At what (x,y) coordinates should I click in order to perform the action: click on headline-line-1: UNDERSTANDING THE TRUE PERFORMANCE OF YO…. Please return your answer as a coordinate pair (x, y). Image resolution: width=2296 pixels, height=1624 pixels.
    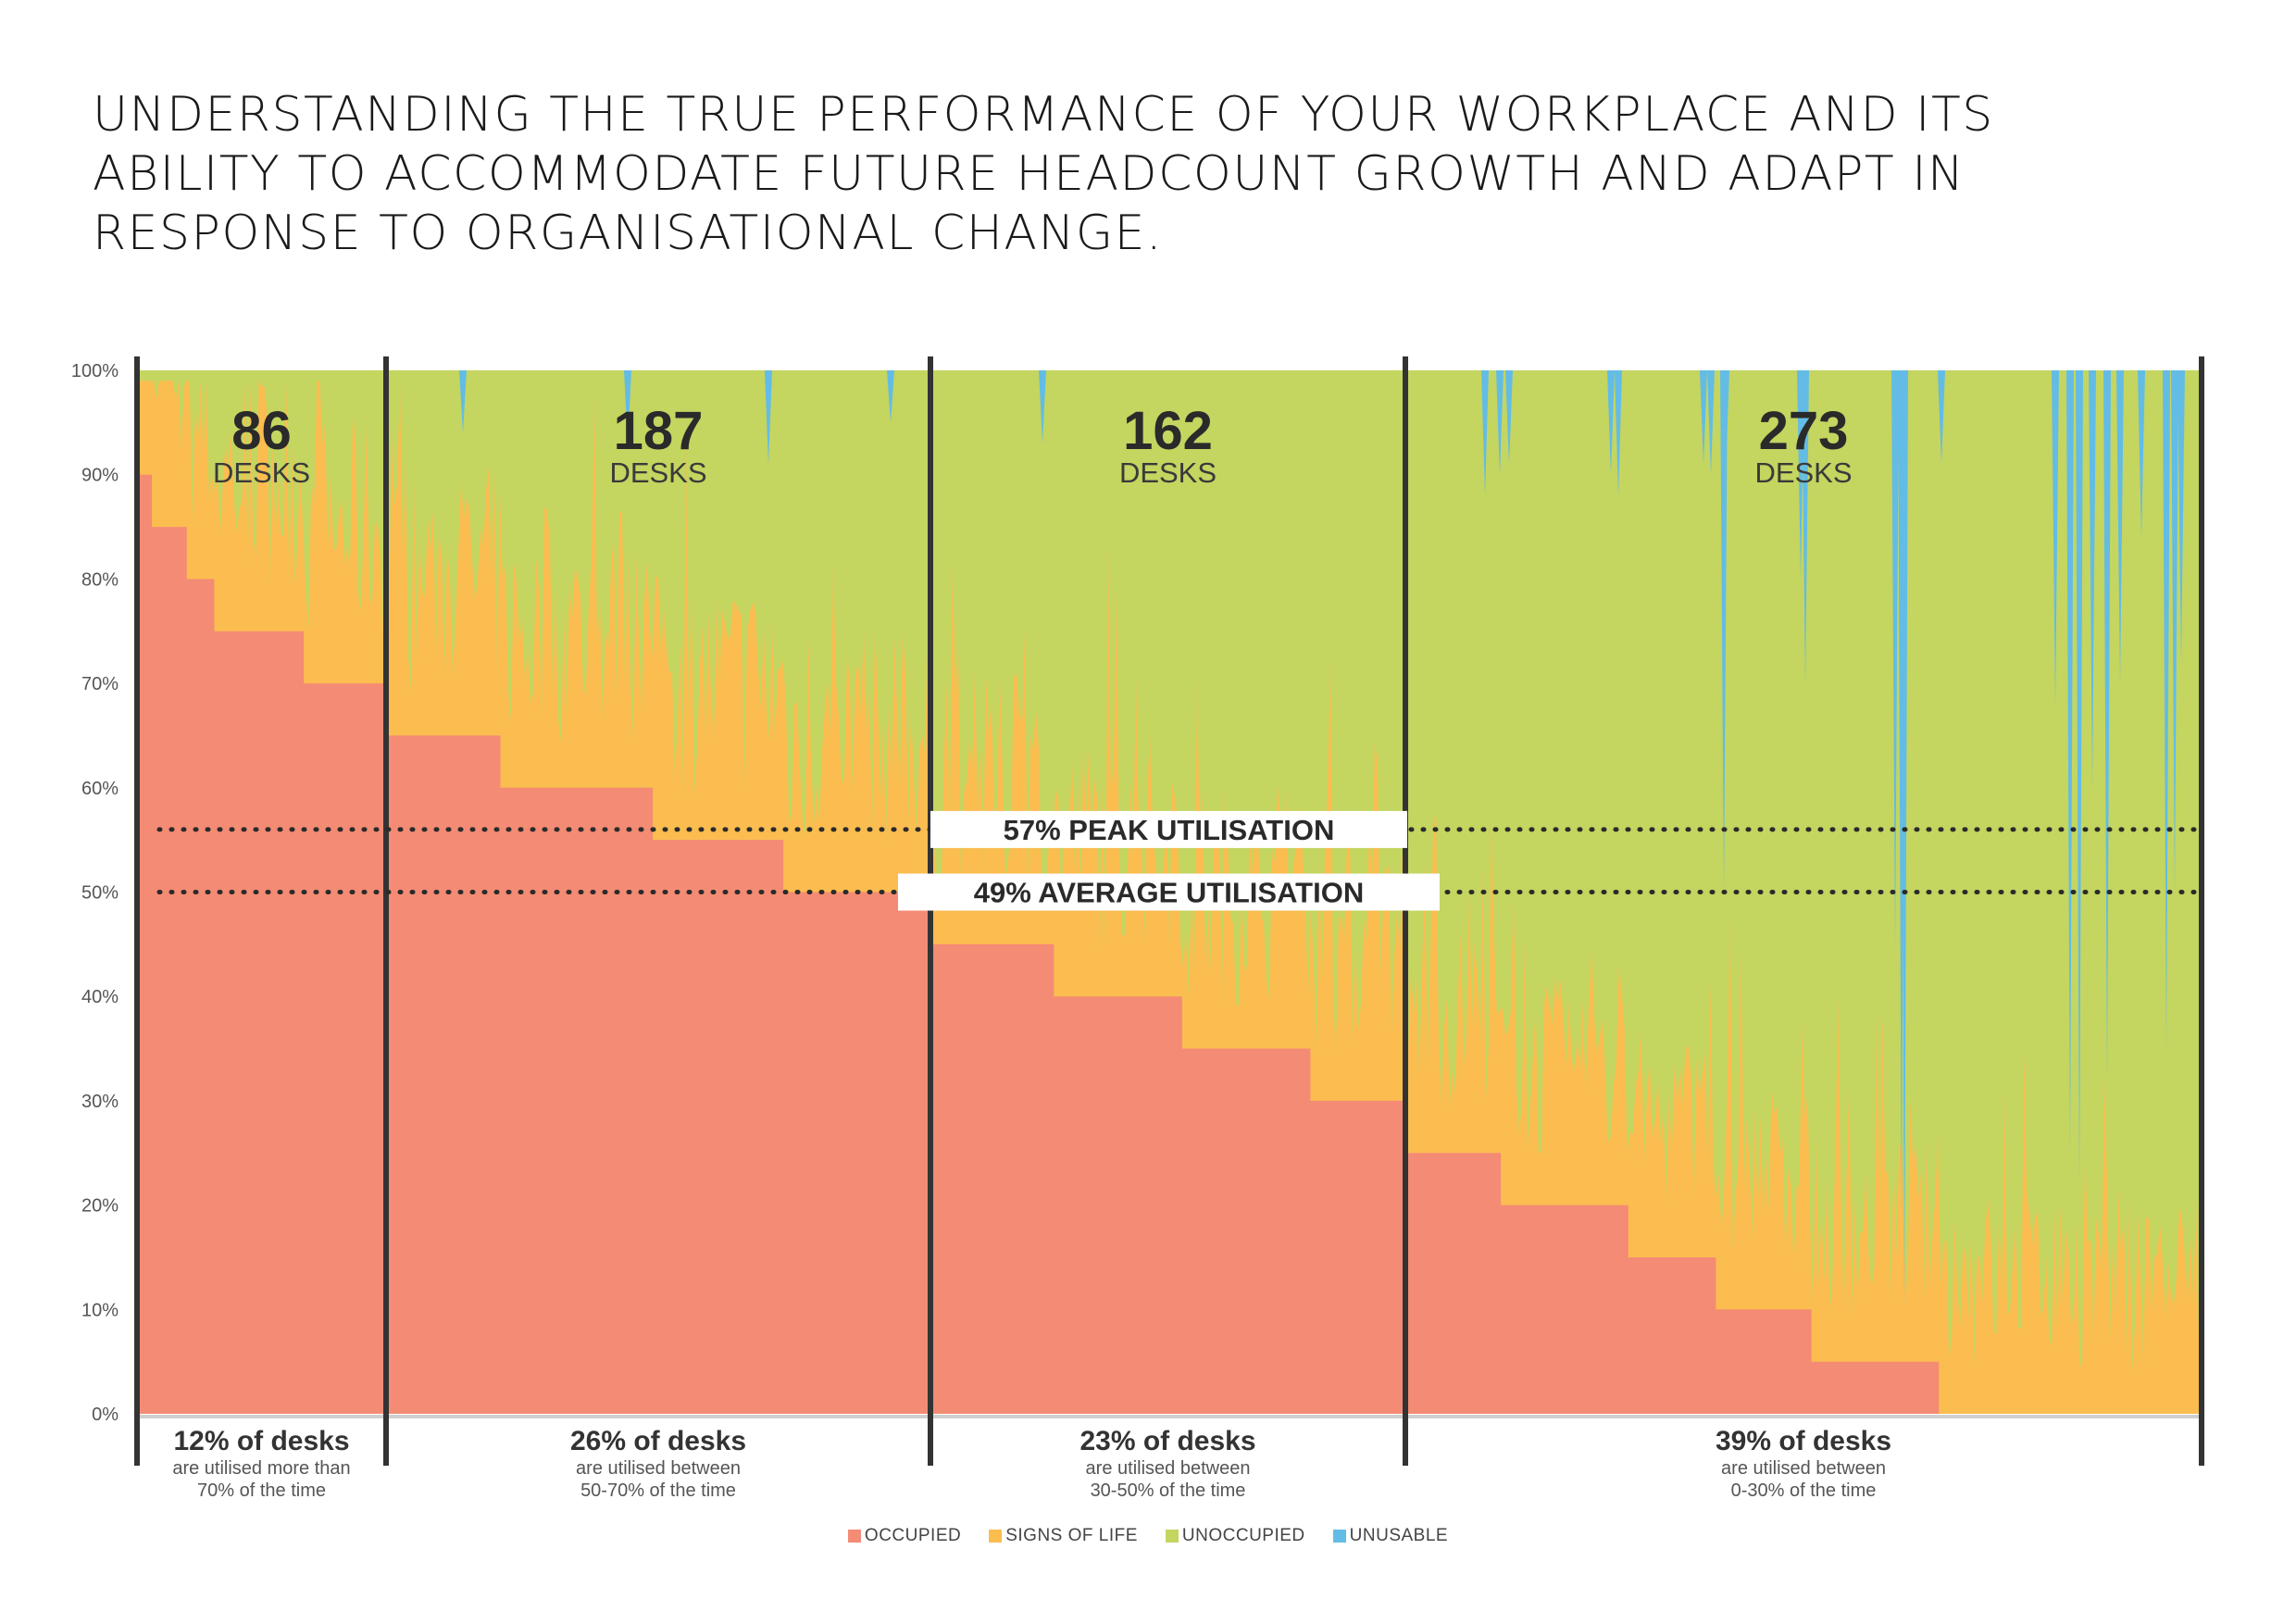
    Looking at the image, I should click on (1043, 115).